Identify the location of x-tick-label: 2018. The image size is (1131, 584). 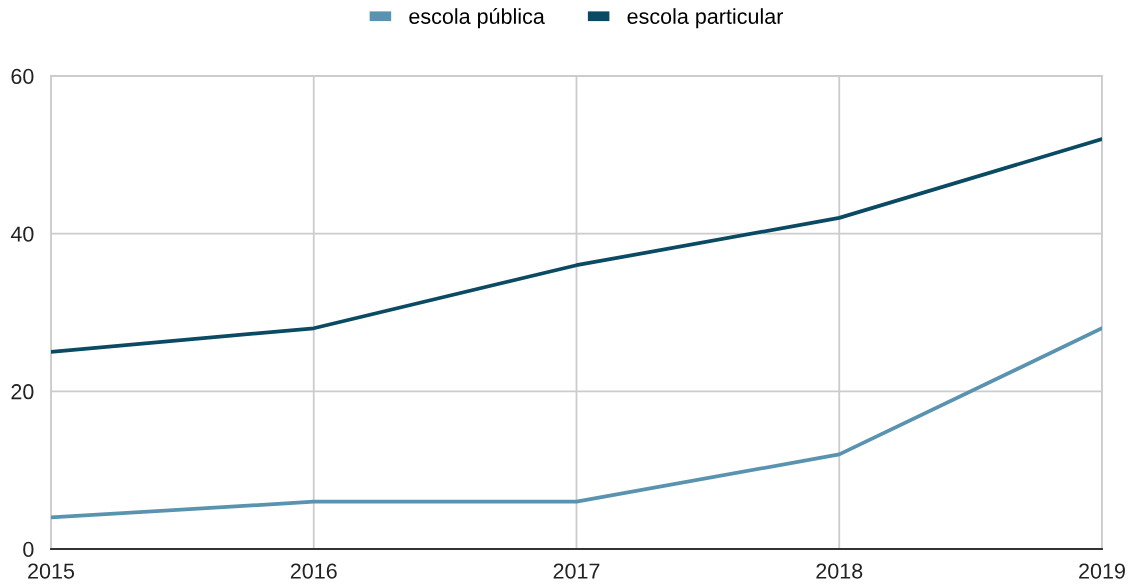
(839, 571).